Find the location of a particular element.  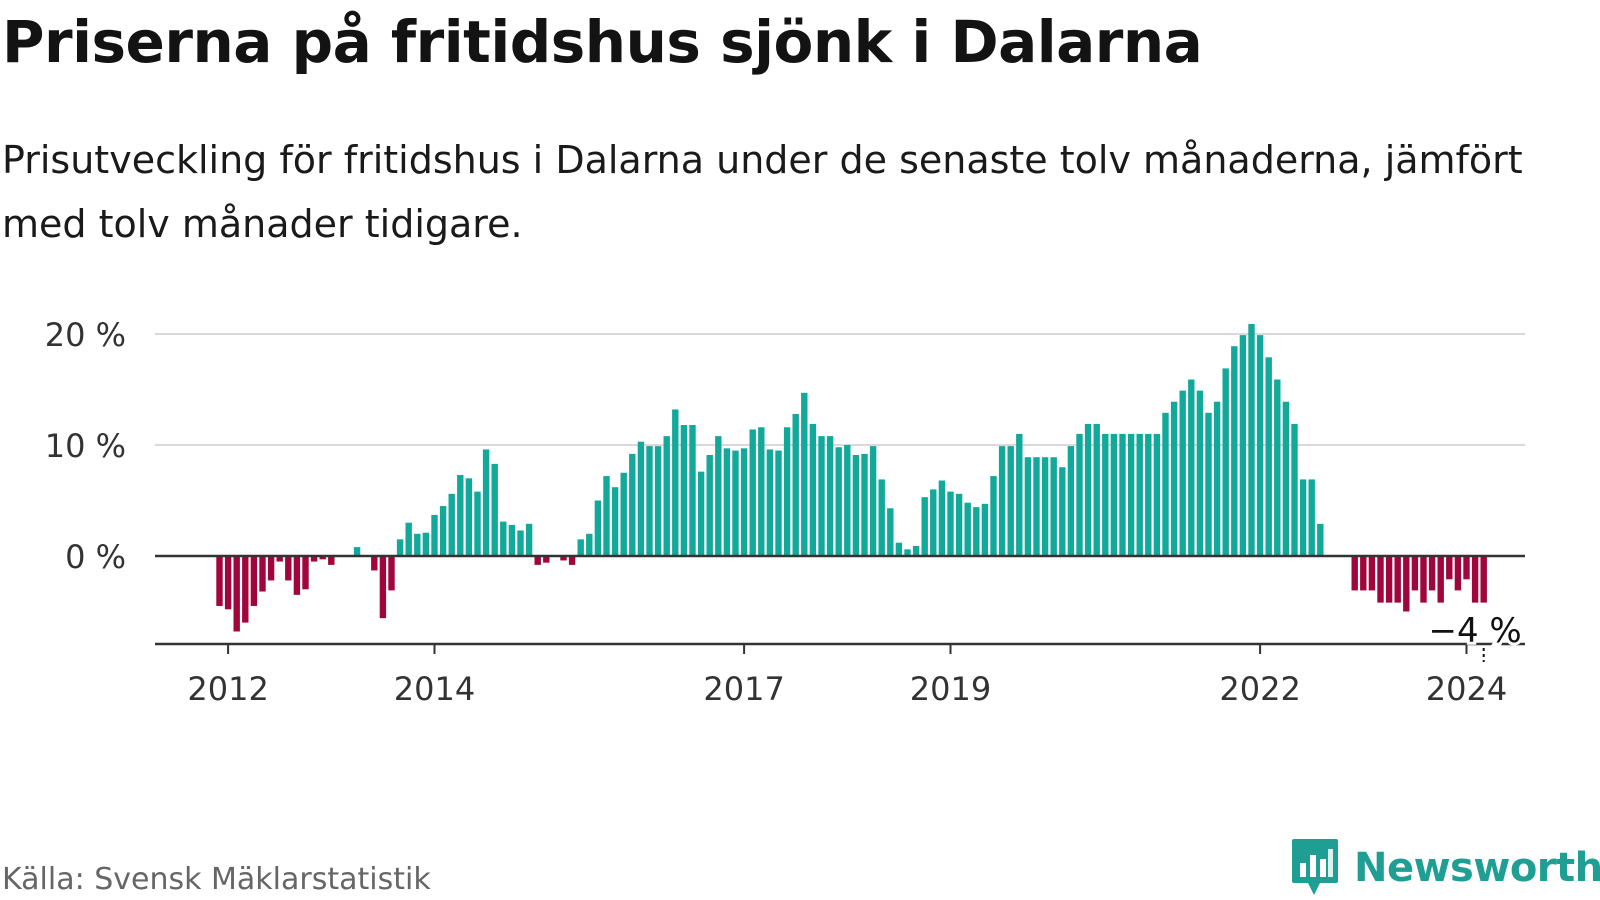

y-tick-label: 10 % is located at coordinates (85, 446).